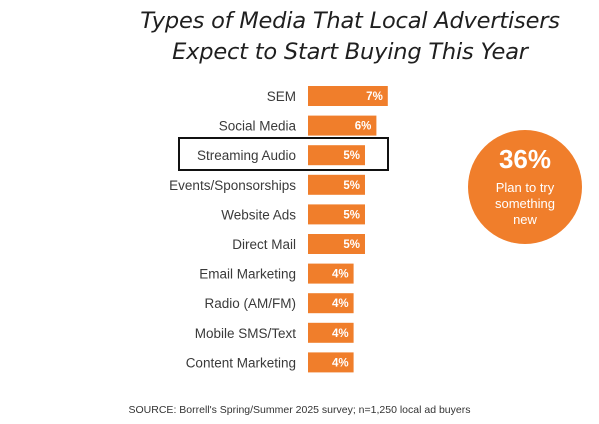 The height and width of the screenshot is (424, 599). What do you see at coordinates (525, 203) in the screenshot?
I see `callout-text: Plan to try something new` at bounding box center [525, 203].